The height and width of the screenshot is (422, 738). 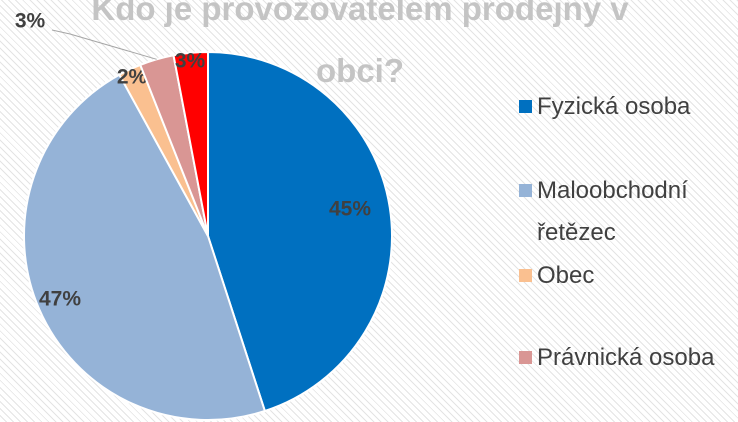 I want to click on legend-item: Maloobchodní řetězec, so click(x=628, y=212).